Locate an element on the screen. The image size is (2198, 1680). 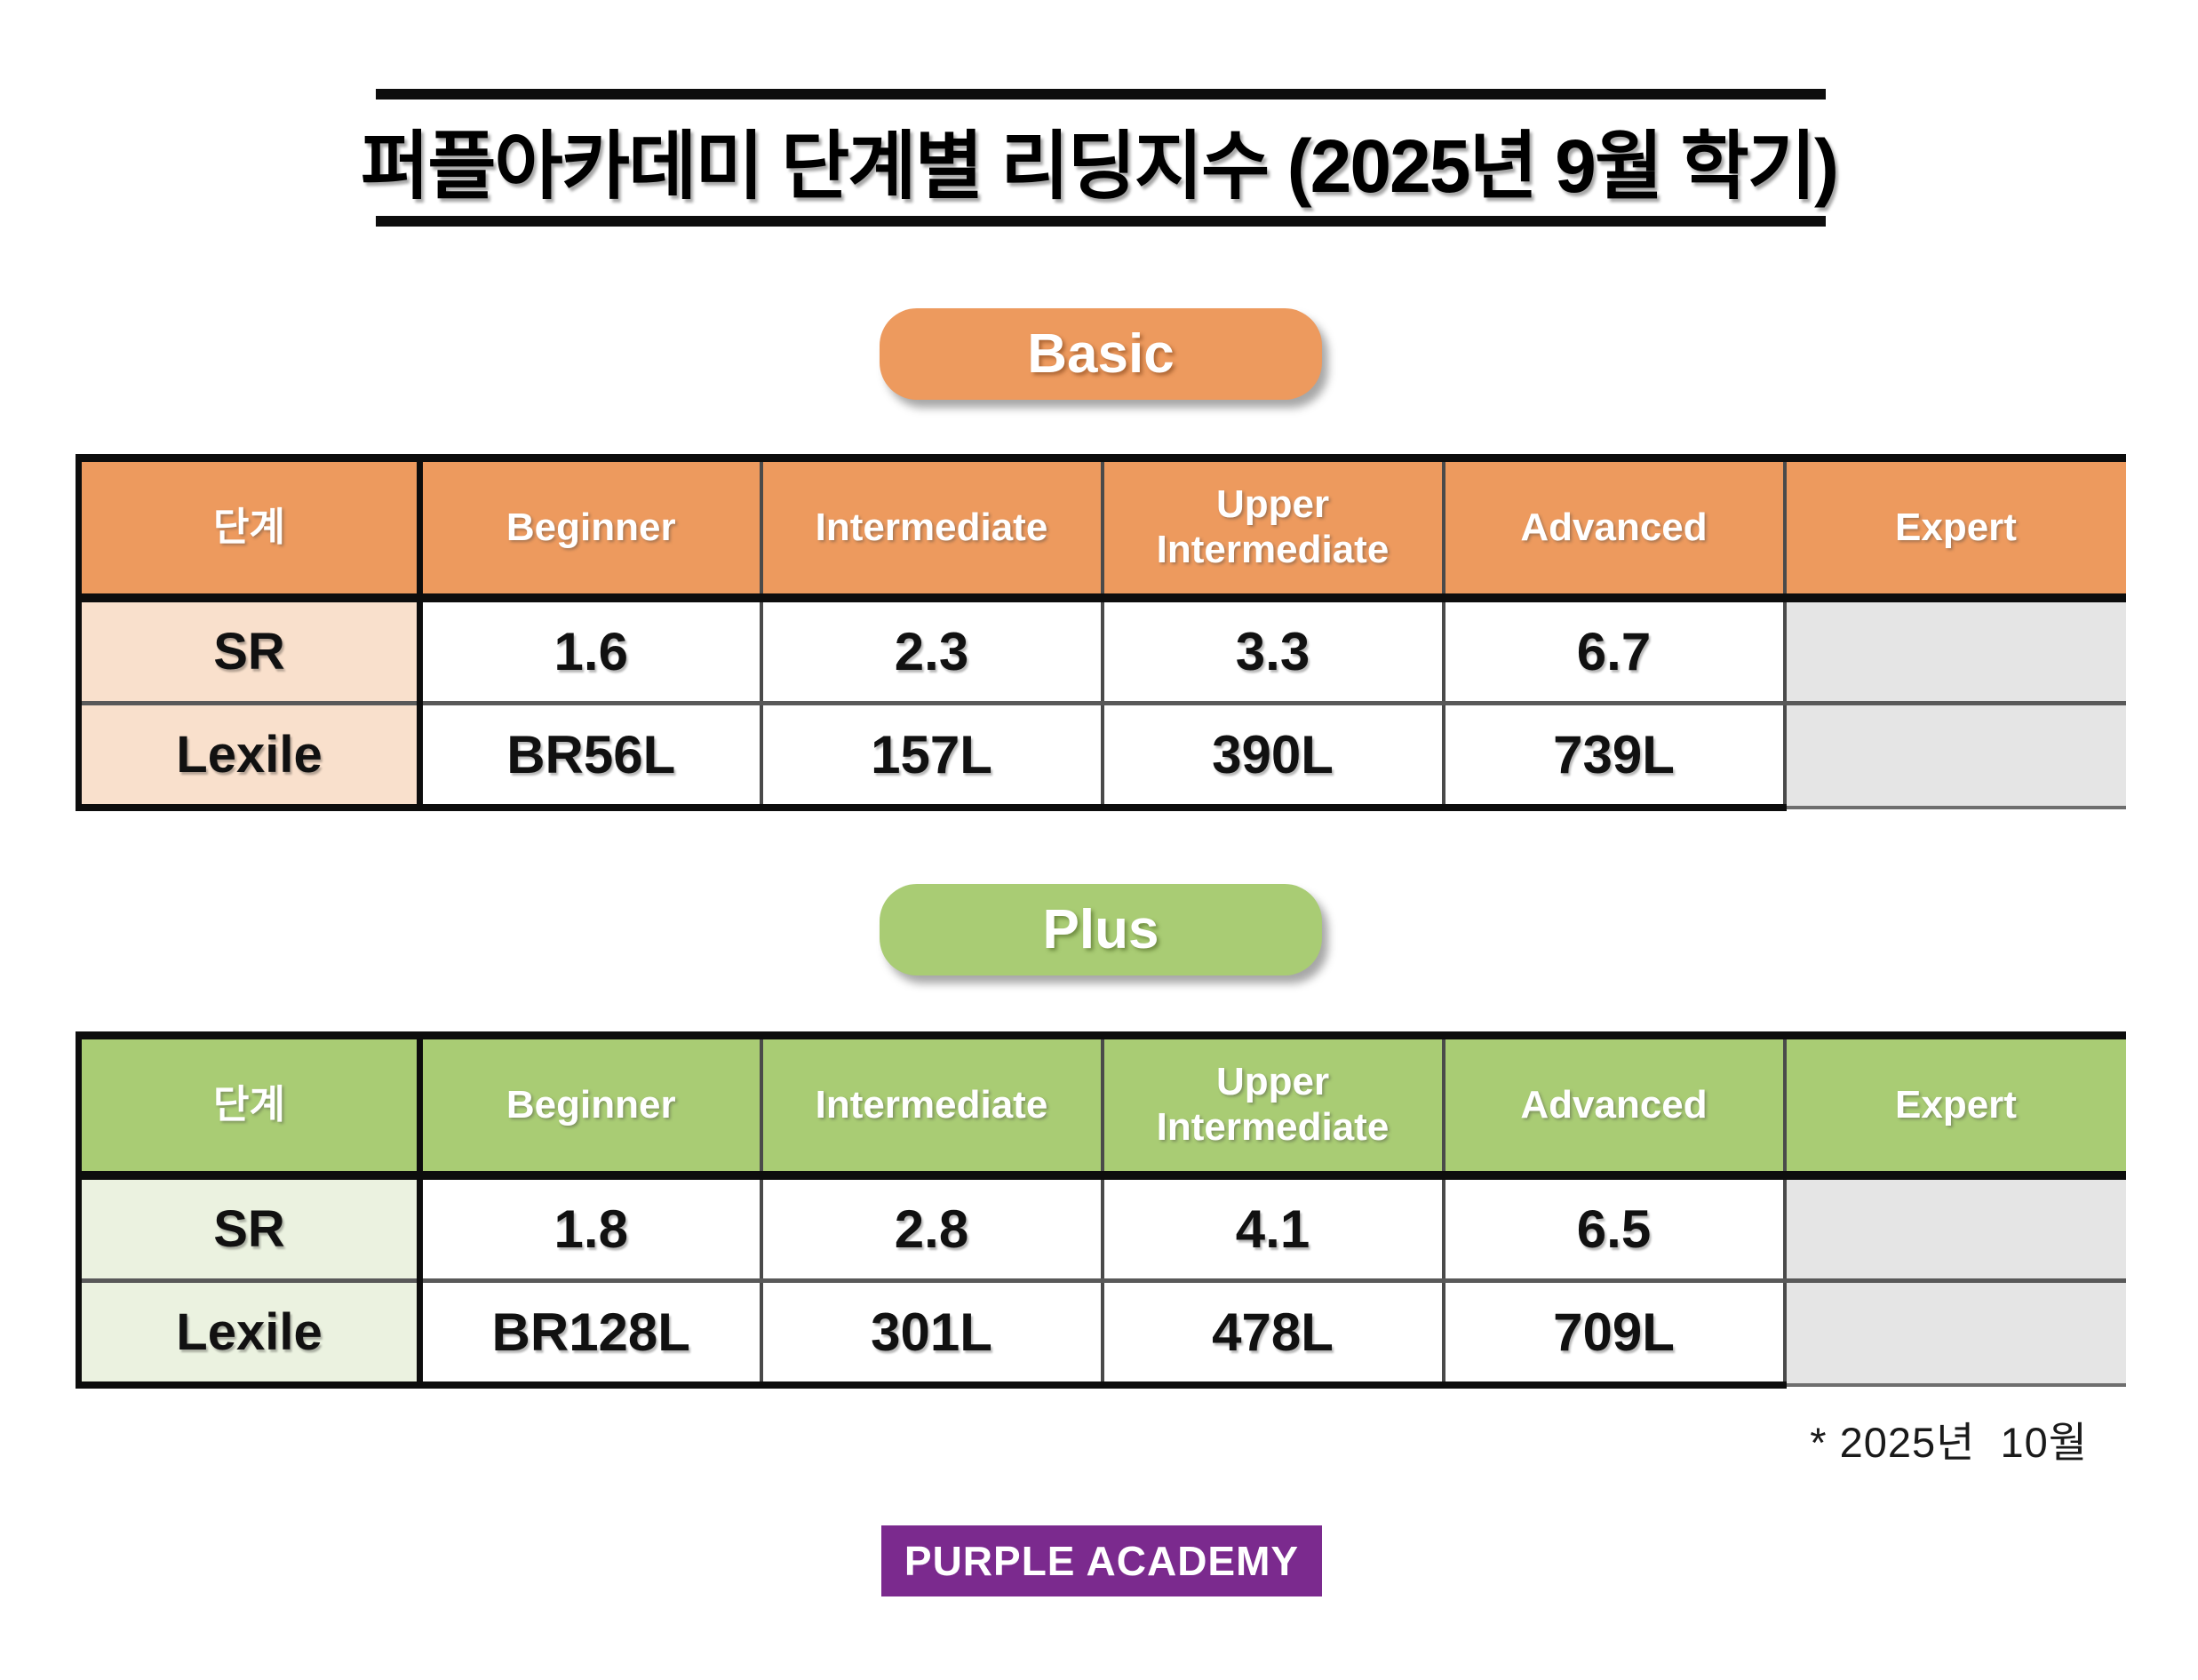
basic-lexile-row: Lexile BR56L 157L 390L 739L is located at coordinates (1101, 757).